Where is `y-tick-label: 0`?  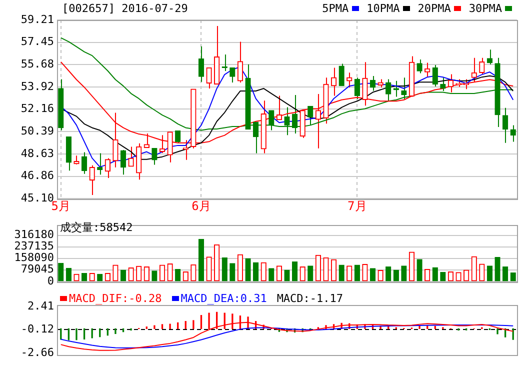
y-tick-label: 0 is located at coordinates (50, 281).